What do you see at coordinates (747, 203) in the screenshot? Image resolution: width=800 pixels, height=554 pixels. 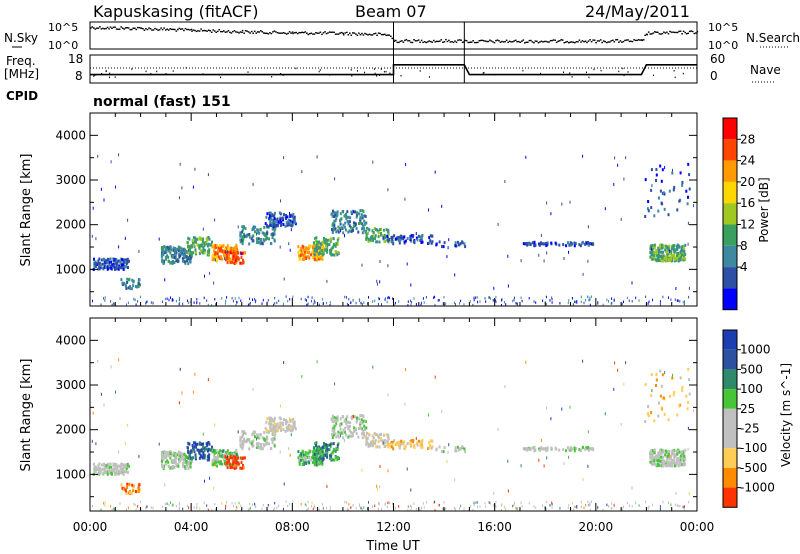 I see `colorbar-tick-label: 16` at bounding box center [747, 203].